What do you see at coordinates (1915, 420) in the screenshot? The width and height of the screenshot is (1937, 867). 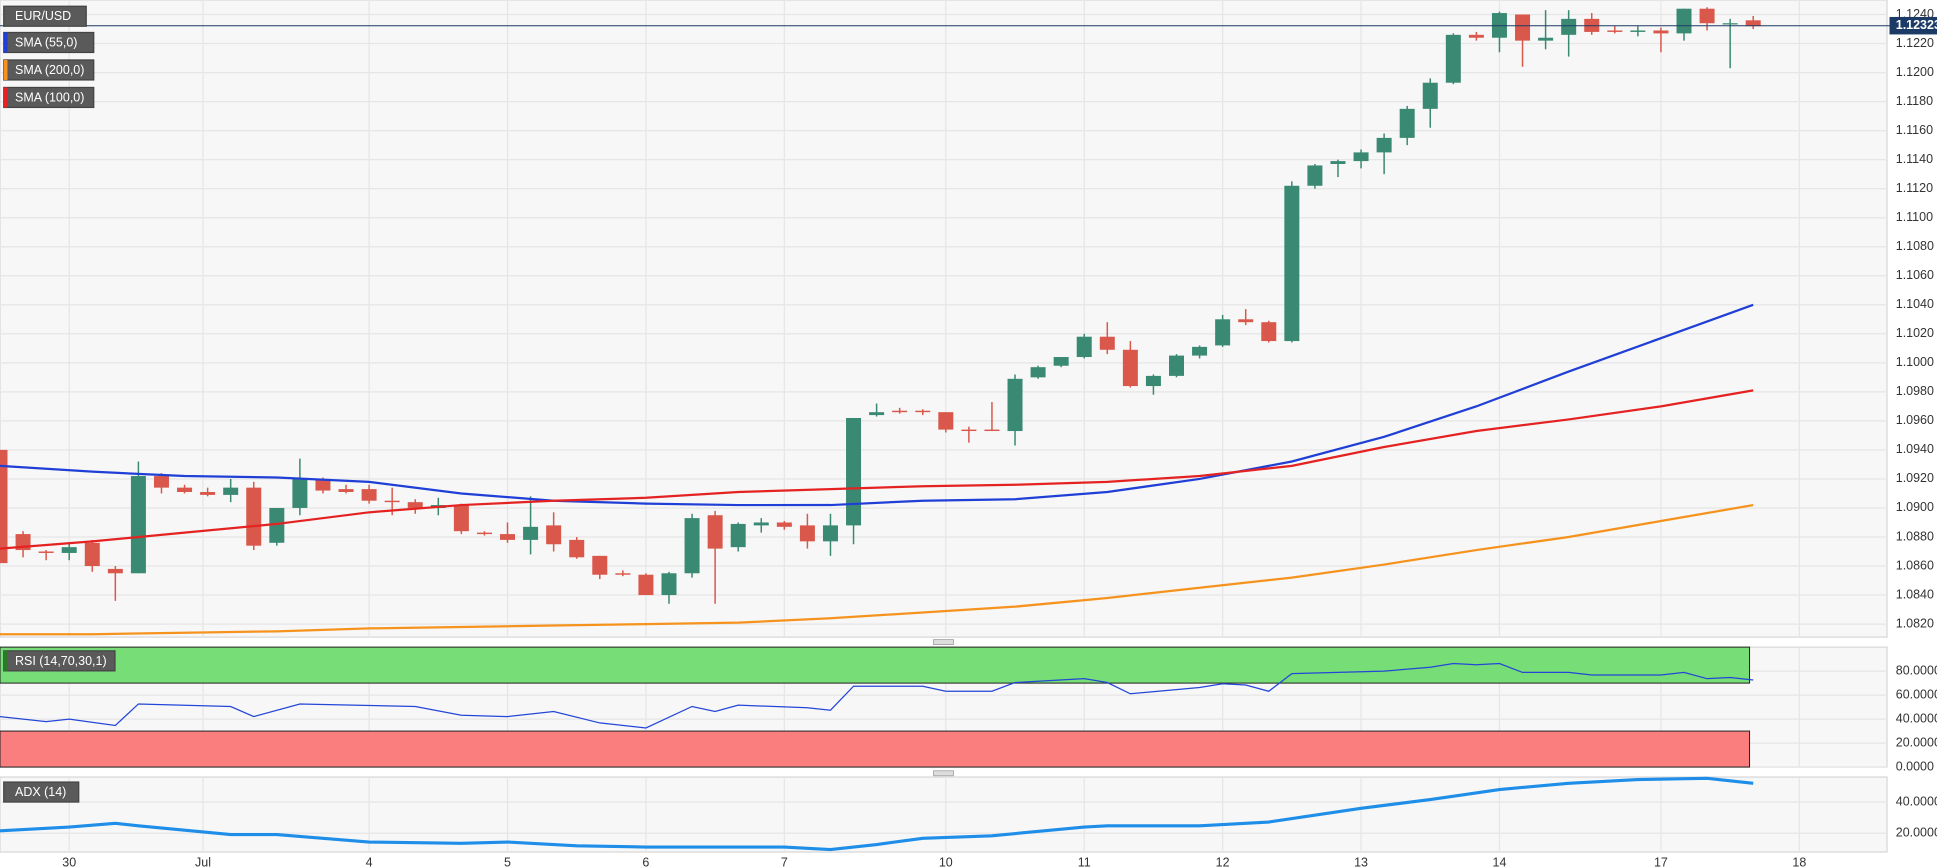 I see `y-tick-label: 1.0960` at bounding box center [1915, 420].